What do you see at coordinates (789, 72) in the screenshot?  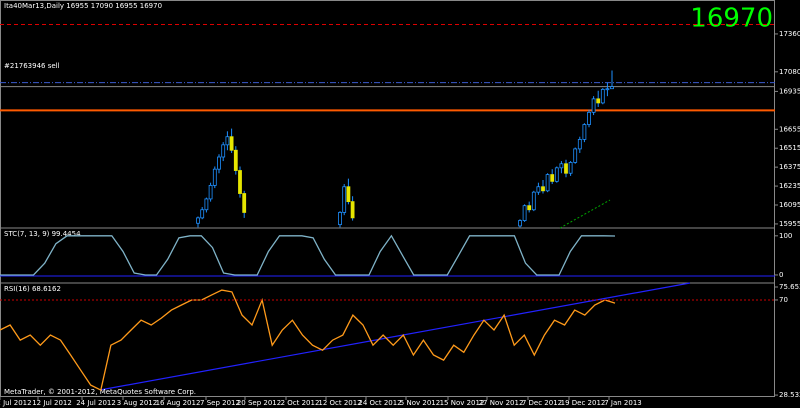 I see `tick-label: 17080` at bounding box center [789, 72].